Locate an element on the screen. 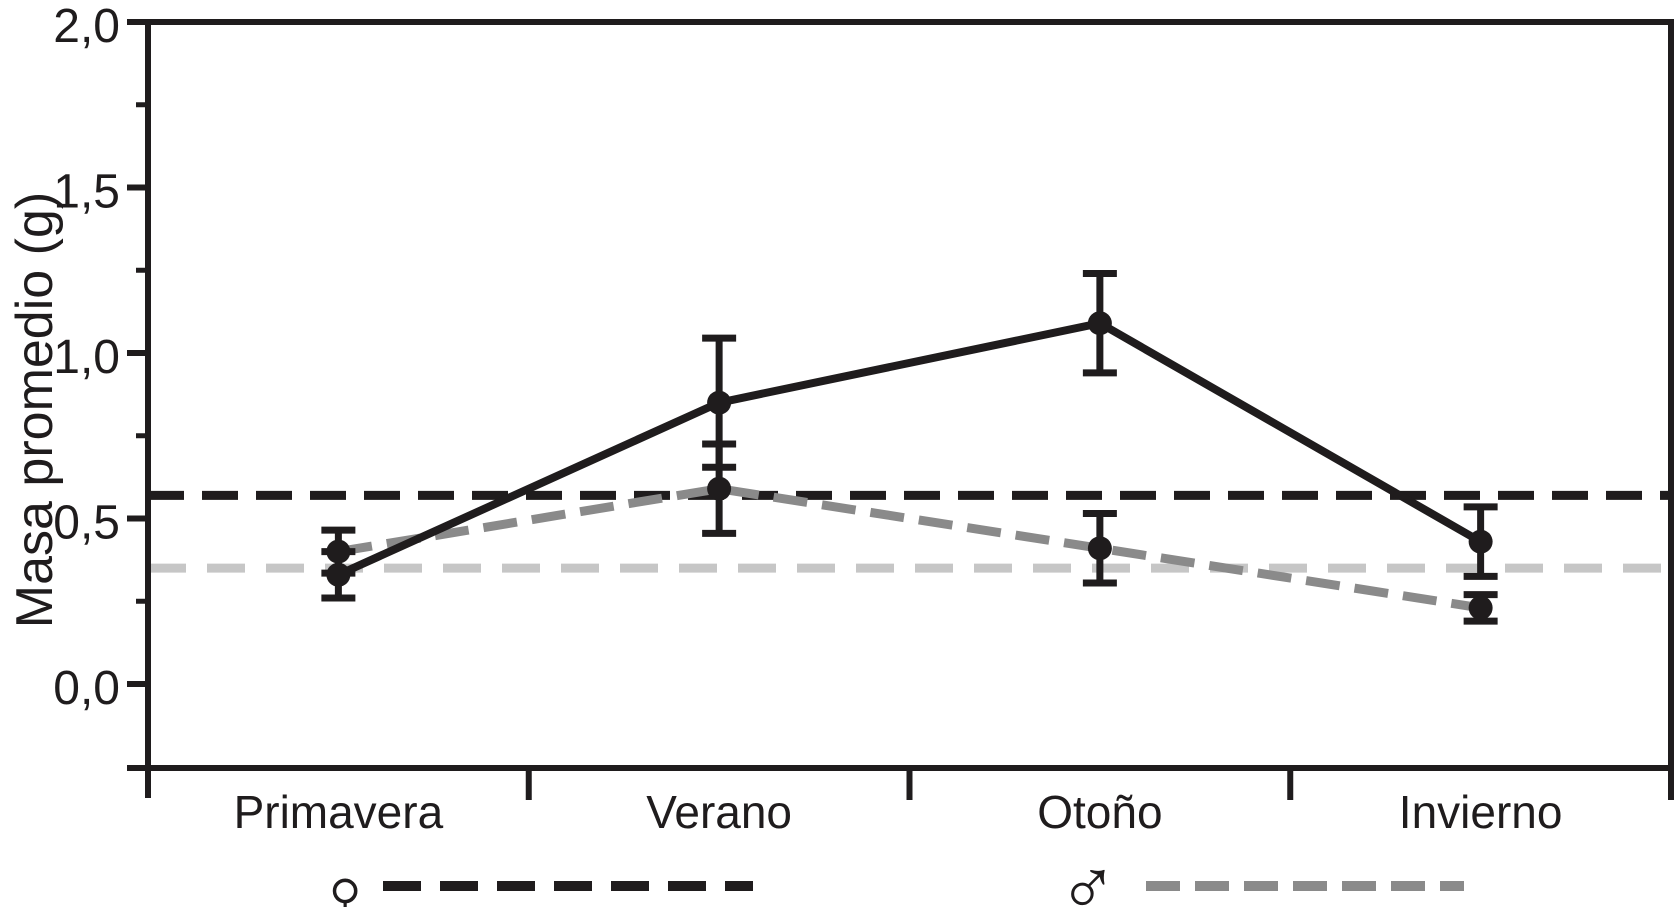 The image size is (1677, 907). x-category-label: Primavera is located at coordinates (339, 812).